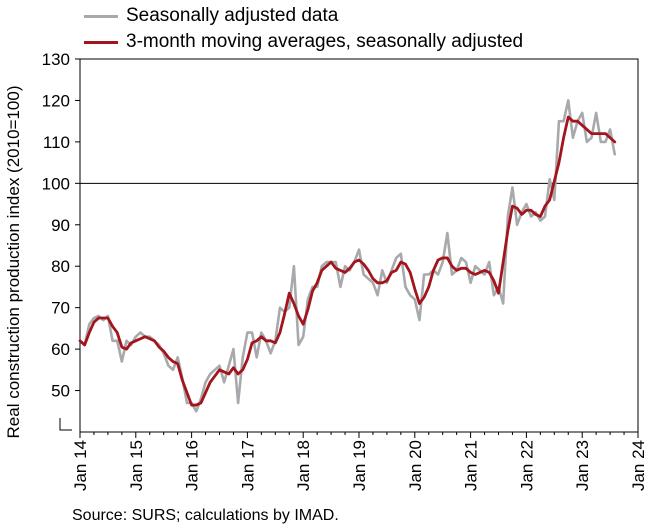 This screenshot has width=650, height=532. I want to click on y-tick-label: 100, so click(56, 183).